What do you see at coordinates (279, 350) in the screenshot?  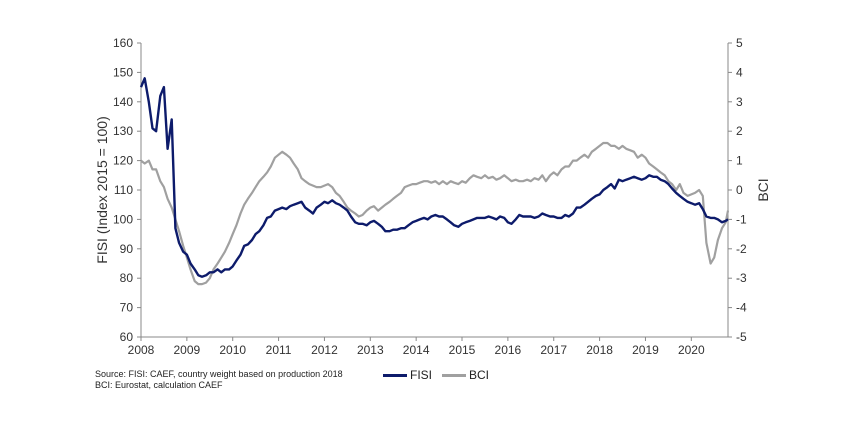 I see `x-tick-label: 2011` at bounding box center [279, 350].